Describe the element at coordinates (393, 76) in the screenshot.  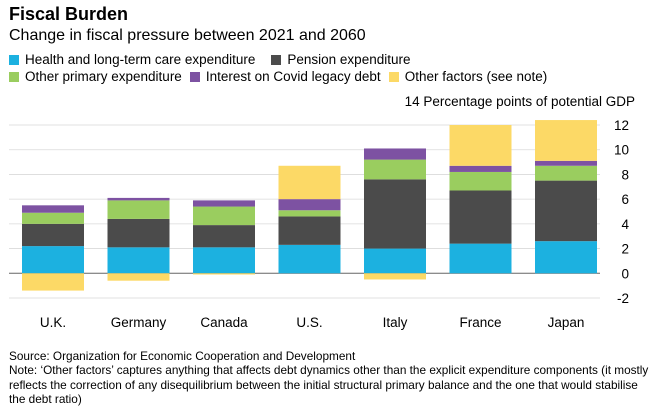
I see `legend-swatch-other-factors` at that location.